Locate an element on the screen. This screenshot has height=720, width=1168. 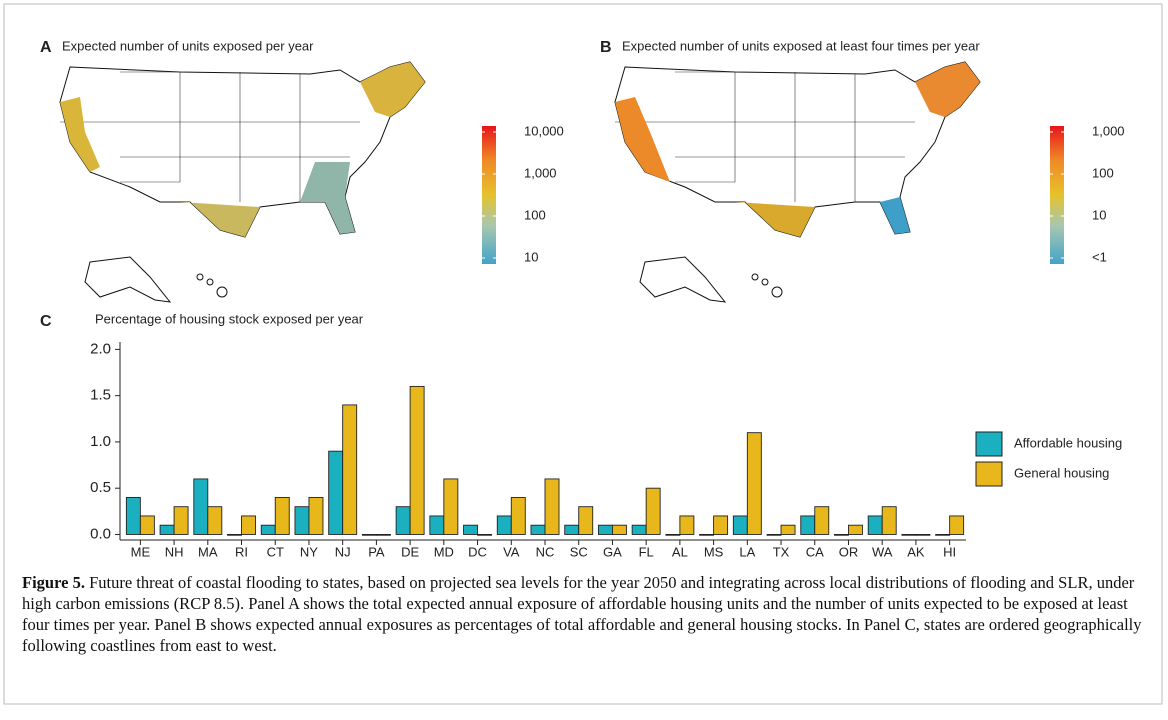
x-tick-label: OR is located at coordinates (849, 551).